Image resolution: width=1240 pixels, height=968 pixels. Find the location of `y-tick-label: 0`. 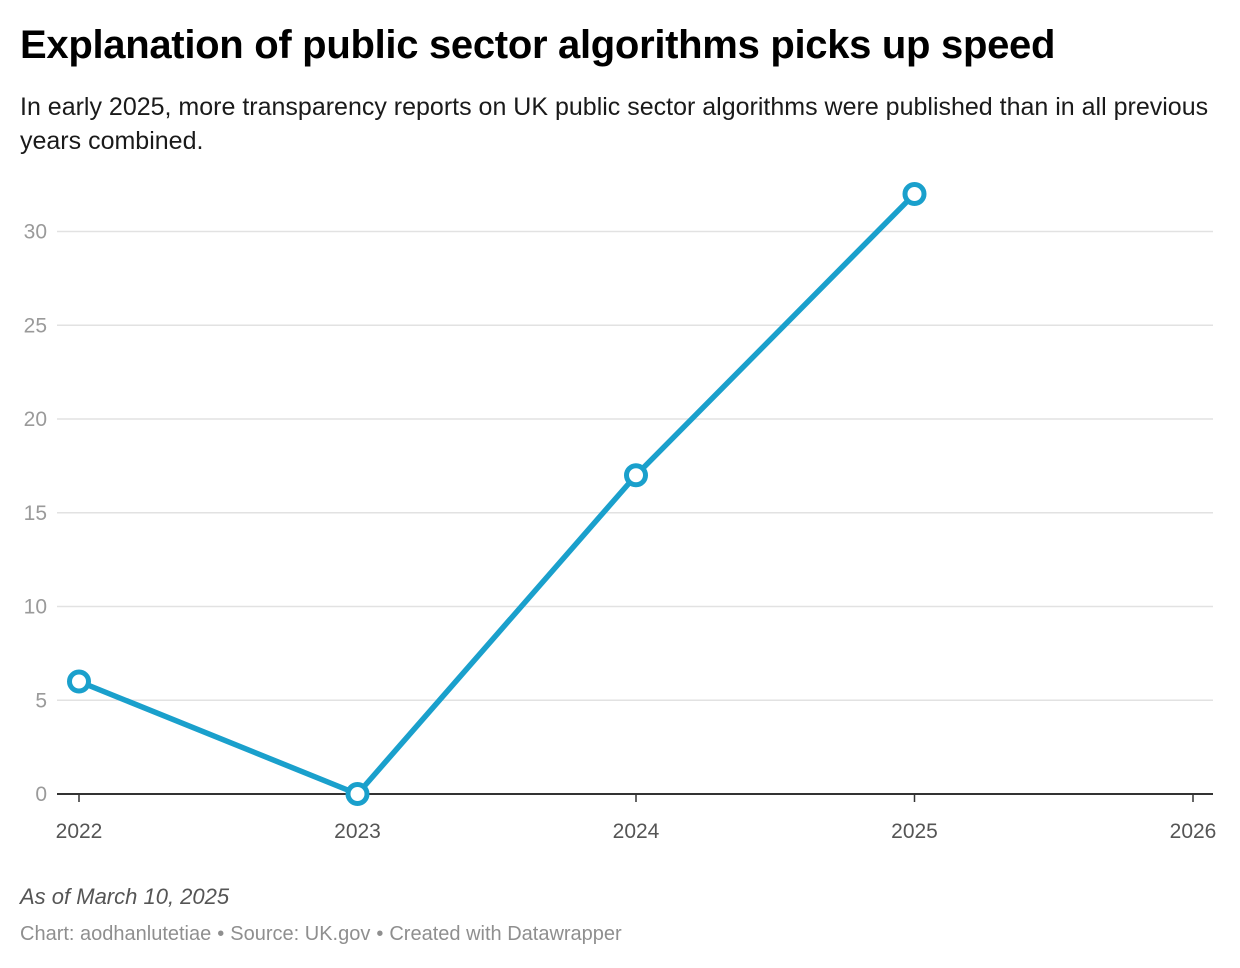

y-tick-label: 0 is located at coordinates (41, 794).